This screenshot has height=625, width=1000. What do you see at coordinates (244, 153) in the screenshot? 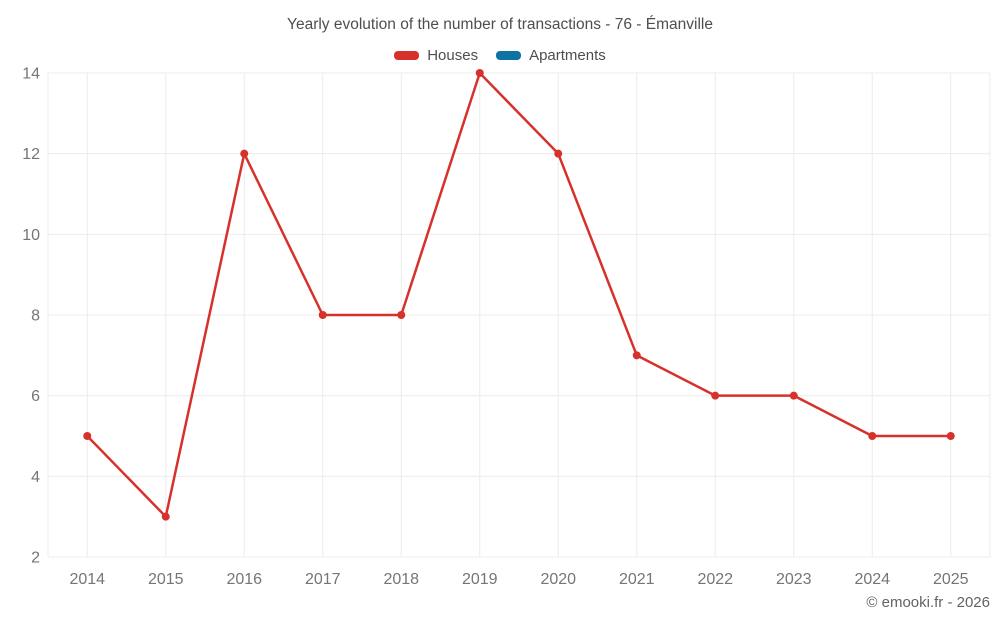
I see `data-point-houses-2016` at bounding box center [244, 153].